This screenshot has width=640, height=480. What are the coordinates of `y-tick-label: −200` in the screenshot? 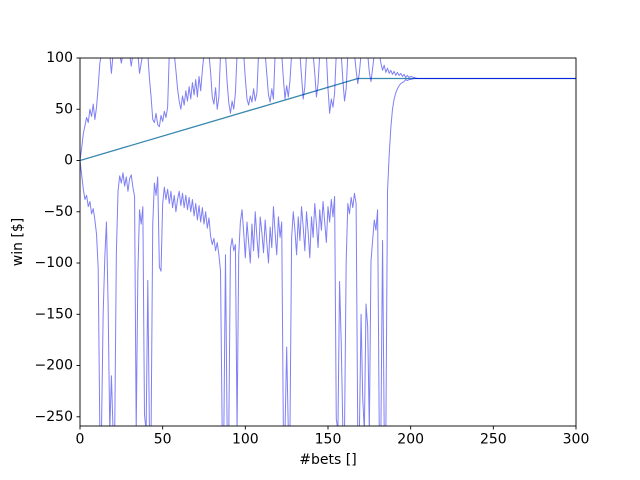 It's located at (54, 366).